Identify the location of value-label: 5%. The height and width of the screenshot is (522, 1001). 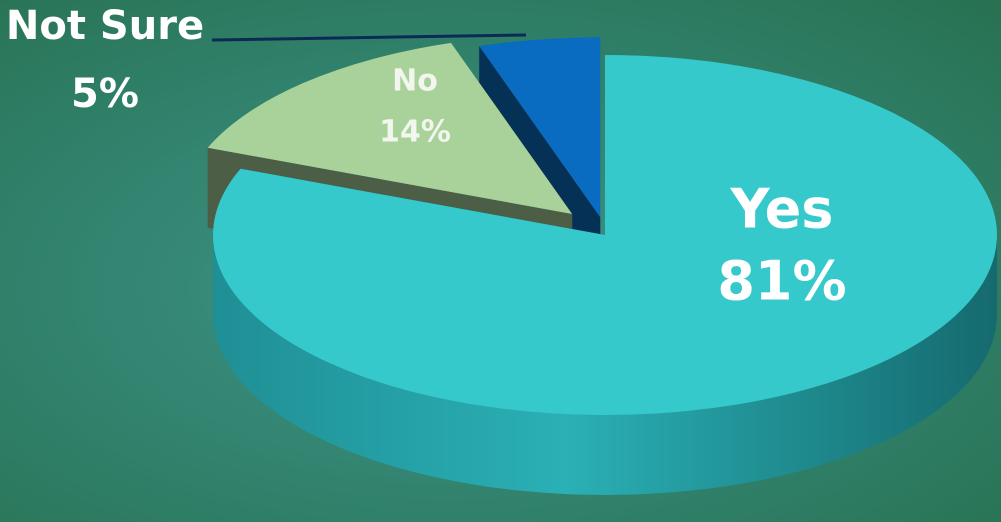
(105, 94).